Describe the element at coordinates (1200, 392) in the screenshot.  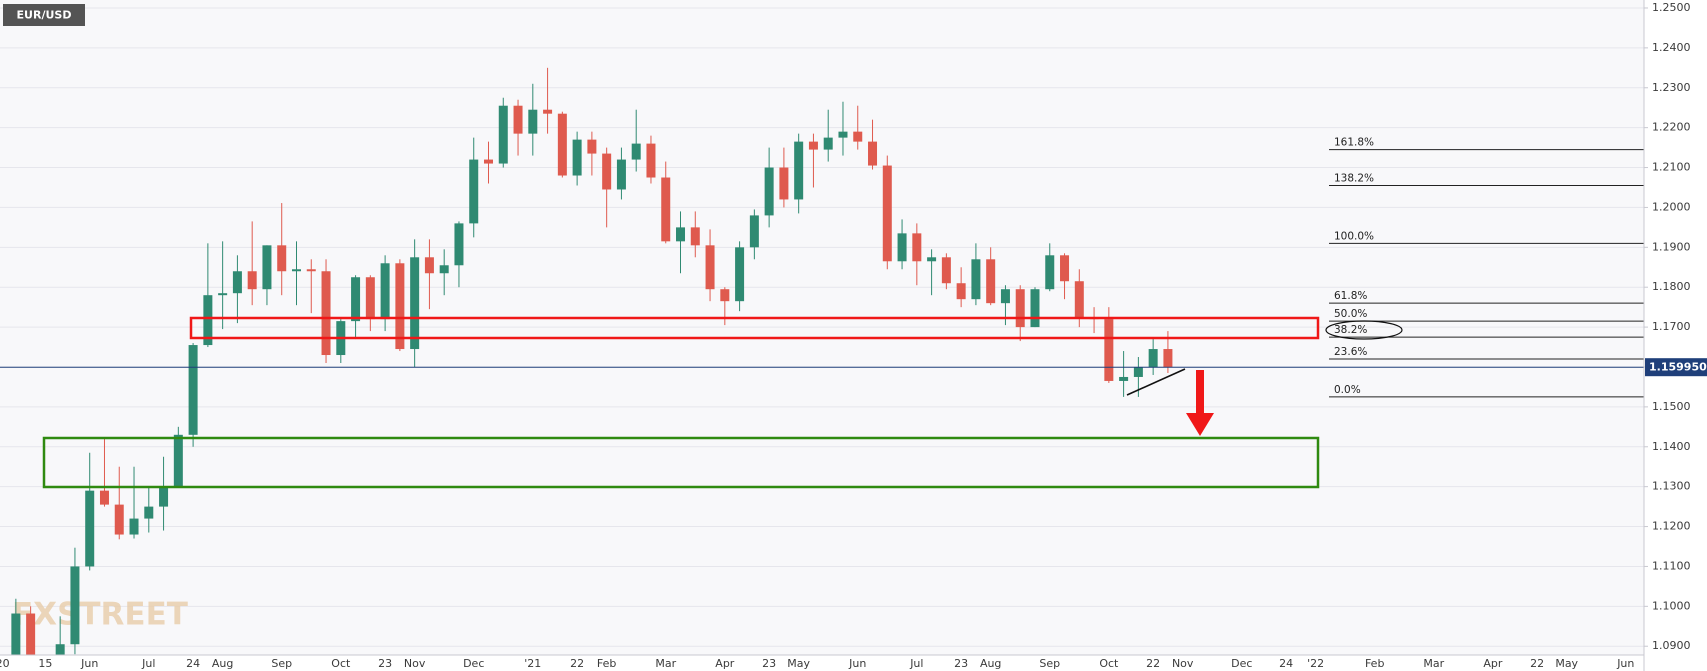
I see `arrow-shaft` at that location.